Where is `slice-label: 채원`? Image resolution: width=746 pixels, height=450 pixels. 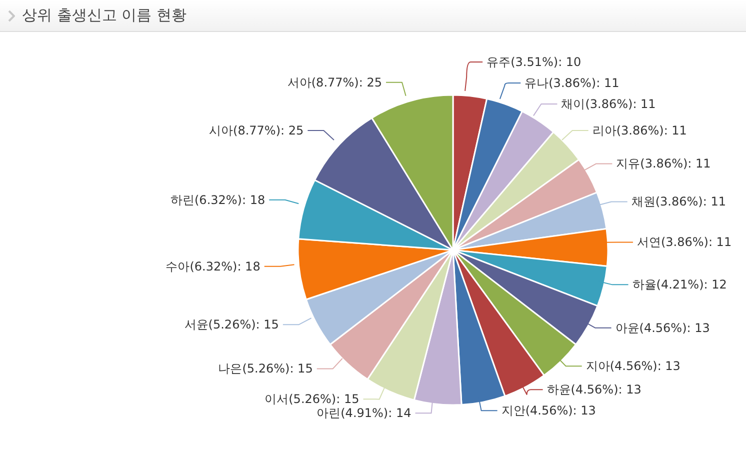
slice-label: 채원 is located at coordinates (643, 201).